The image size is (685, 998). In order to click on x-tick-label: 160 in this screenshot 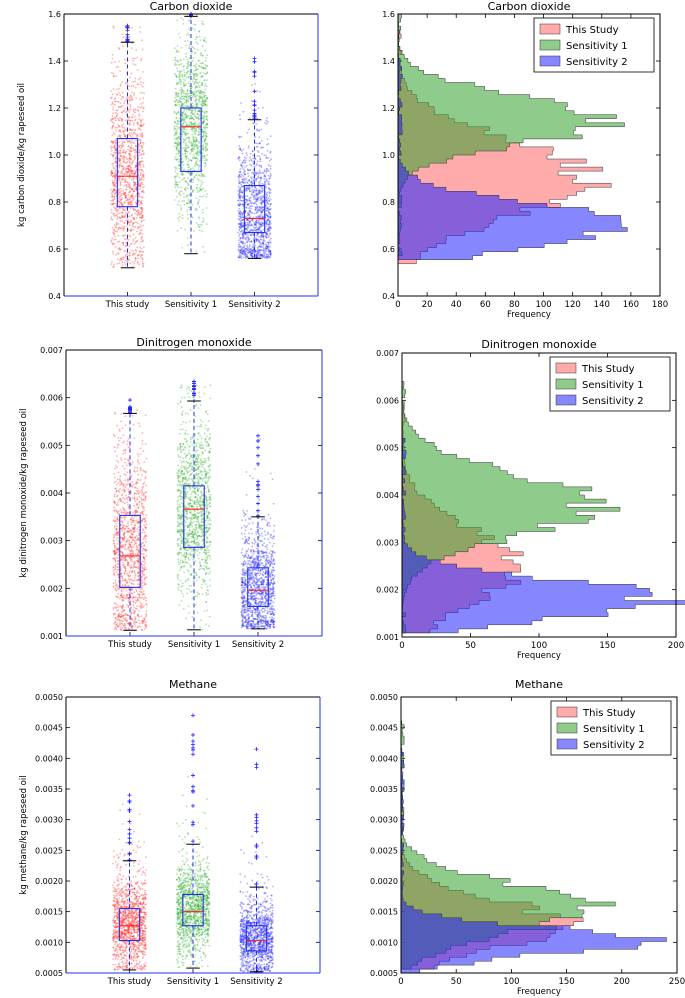, I will do `click(631, 305)`.